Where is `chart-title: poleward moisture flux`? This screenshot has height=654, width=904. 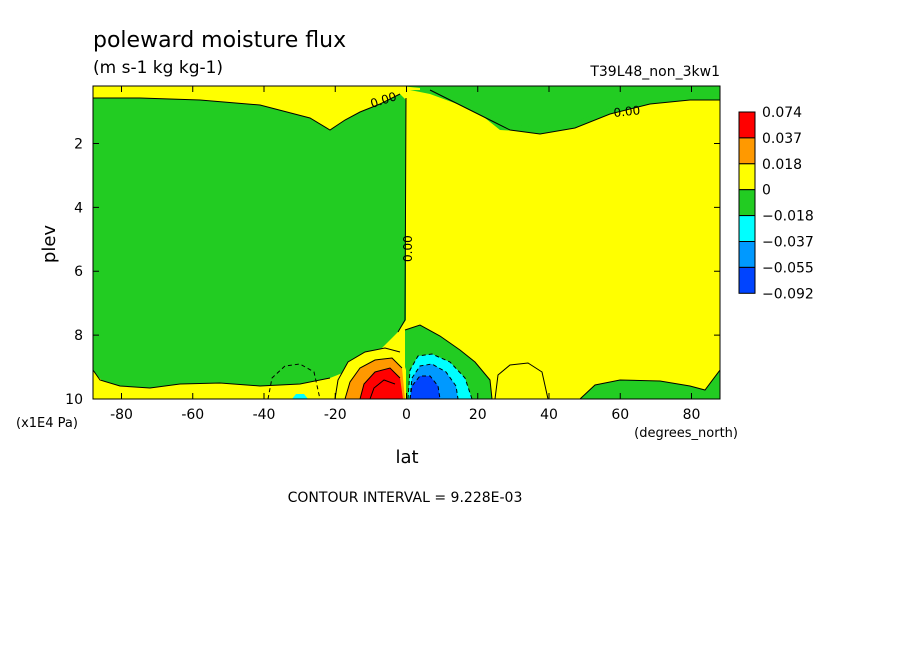 chart-title: poleward moisture flux is located at coordinates (219, 40).